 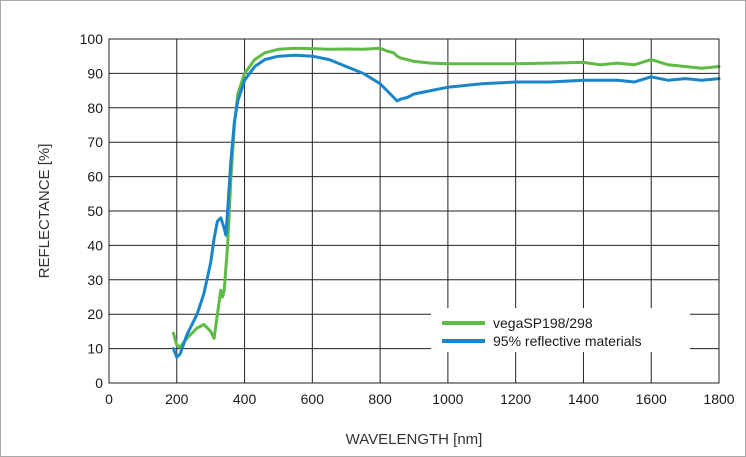 I want to click on y-tick-labels: 0 10 20 30 40 50 60 70 80 90 100, so click(x=92, y=211).